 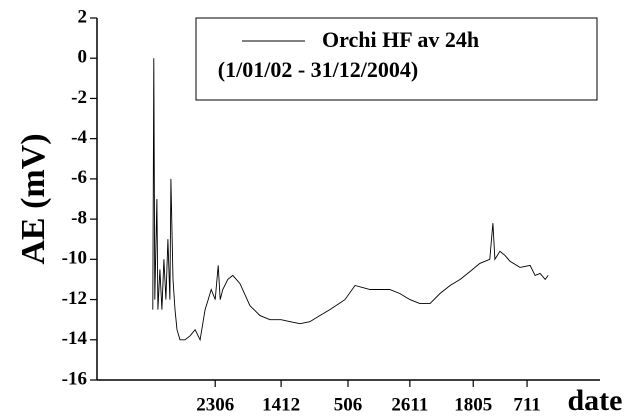 I want to click on x-tick-label: 1805, so click(x=473, y=404).